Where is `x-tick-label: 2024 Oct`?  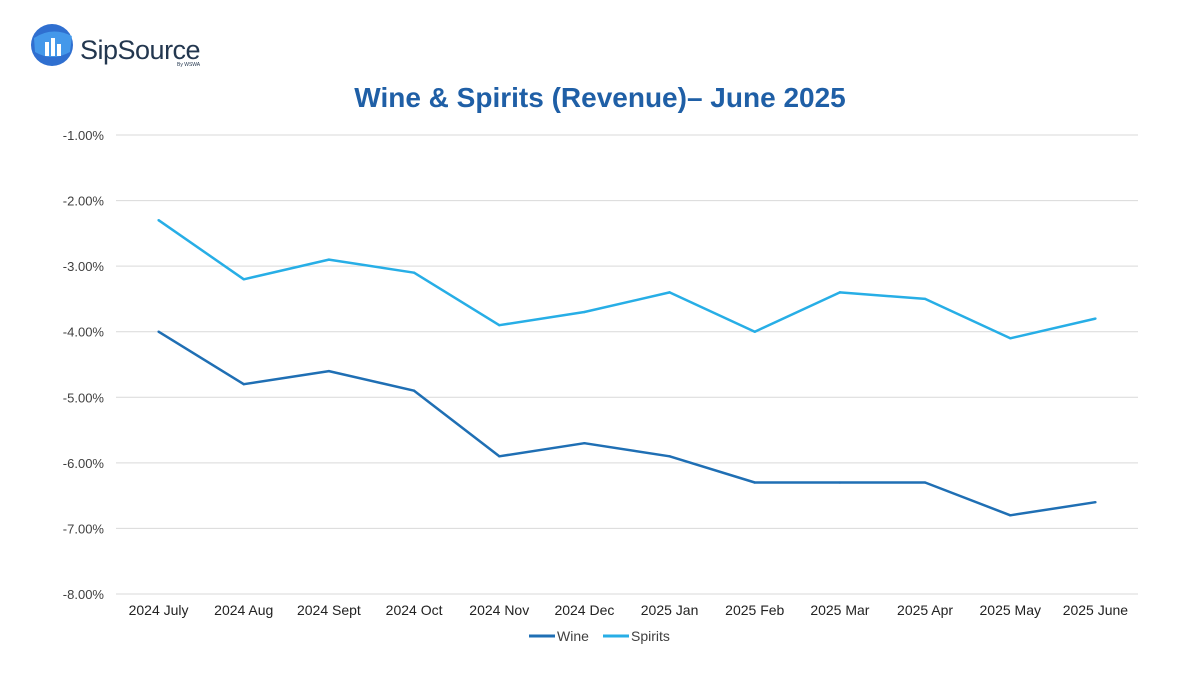 x-tick-label: 2024 Oct is located at coordinates (414, 610).